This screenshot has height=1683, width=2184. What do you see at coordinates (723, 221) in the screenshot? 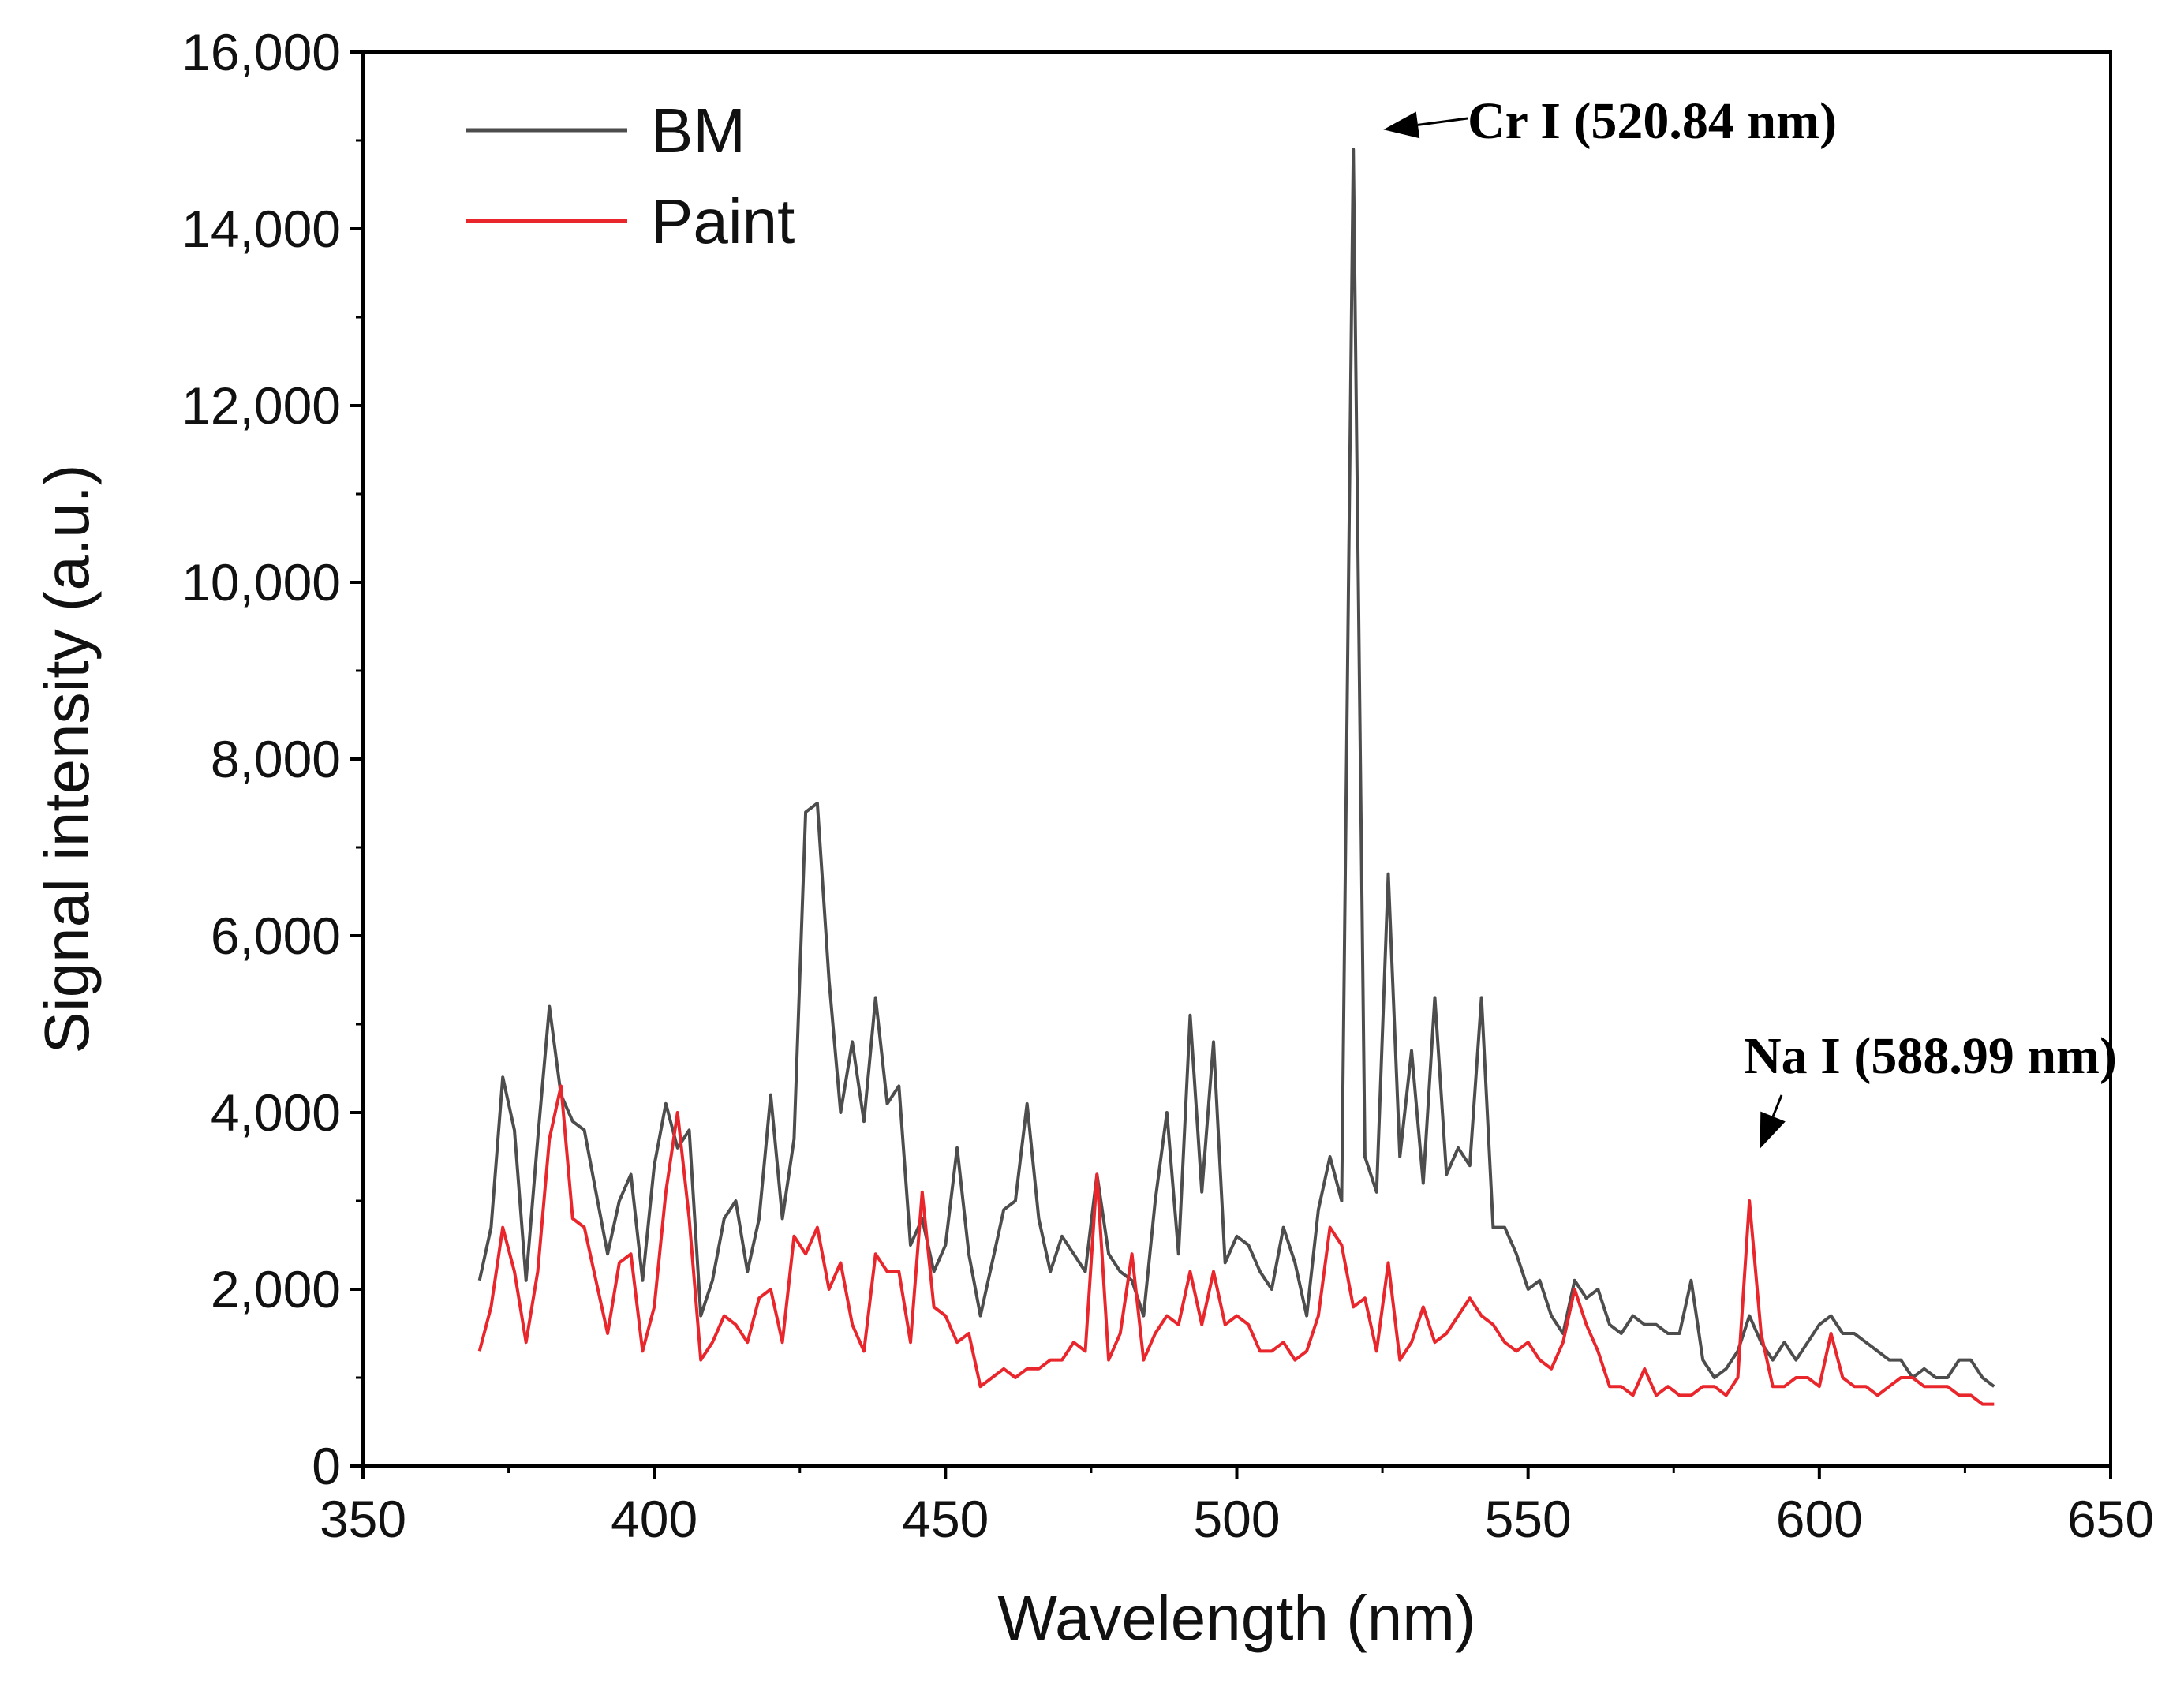
I see `legend-label-paint: Paint` at bounding box center [723, 221].